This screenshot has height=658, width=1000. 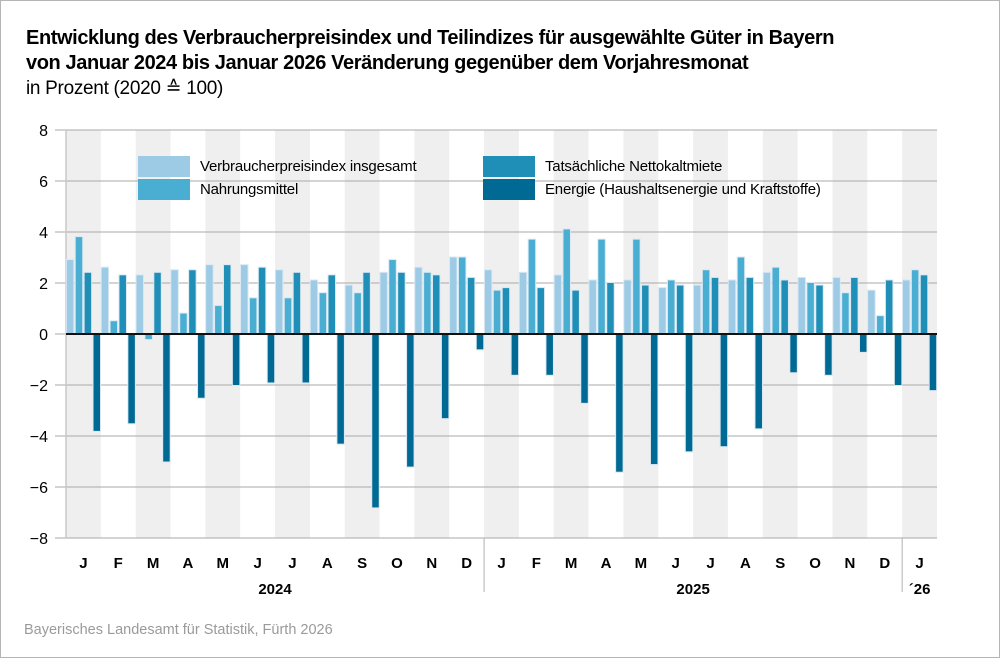 I want to click on year-label: 2025, so click(x=692, y=589).